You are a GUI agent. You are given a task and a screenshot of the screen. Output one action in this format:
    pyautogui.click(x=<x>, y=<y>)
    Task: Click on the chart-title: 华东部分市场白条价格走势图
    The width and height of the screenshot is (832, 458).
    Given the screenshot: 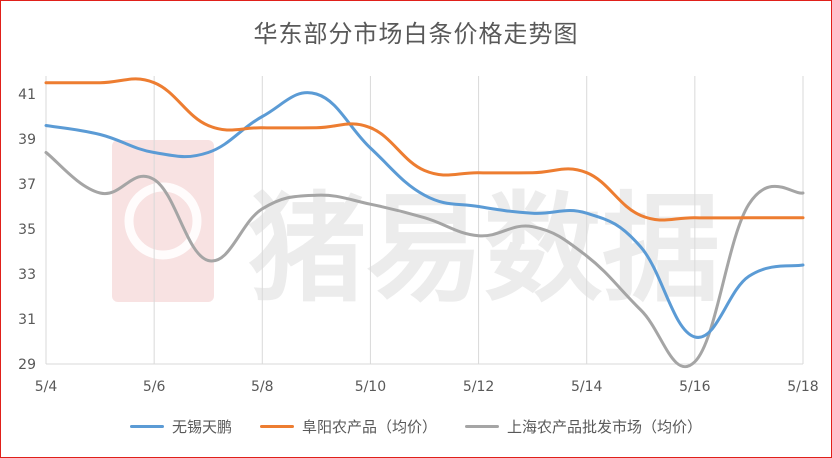 What is the action you would take?
    pyautogui.click(x=416, y=34)
    